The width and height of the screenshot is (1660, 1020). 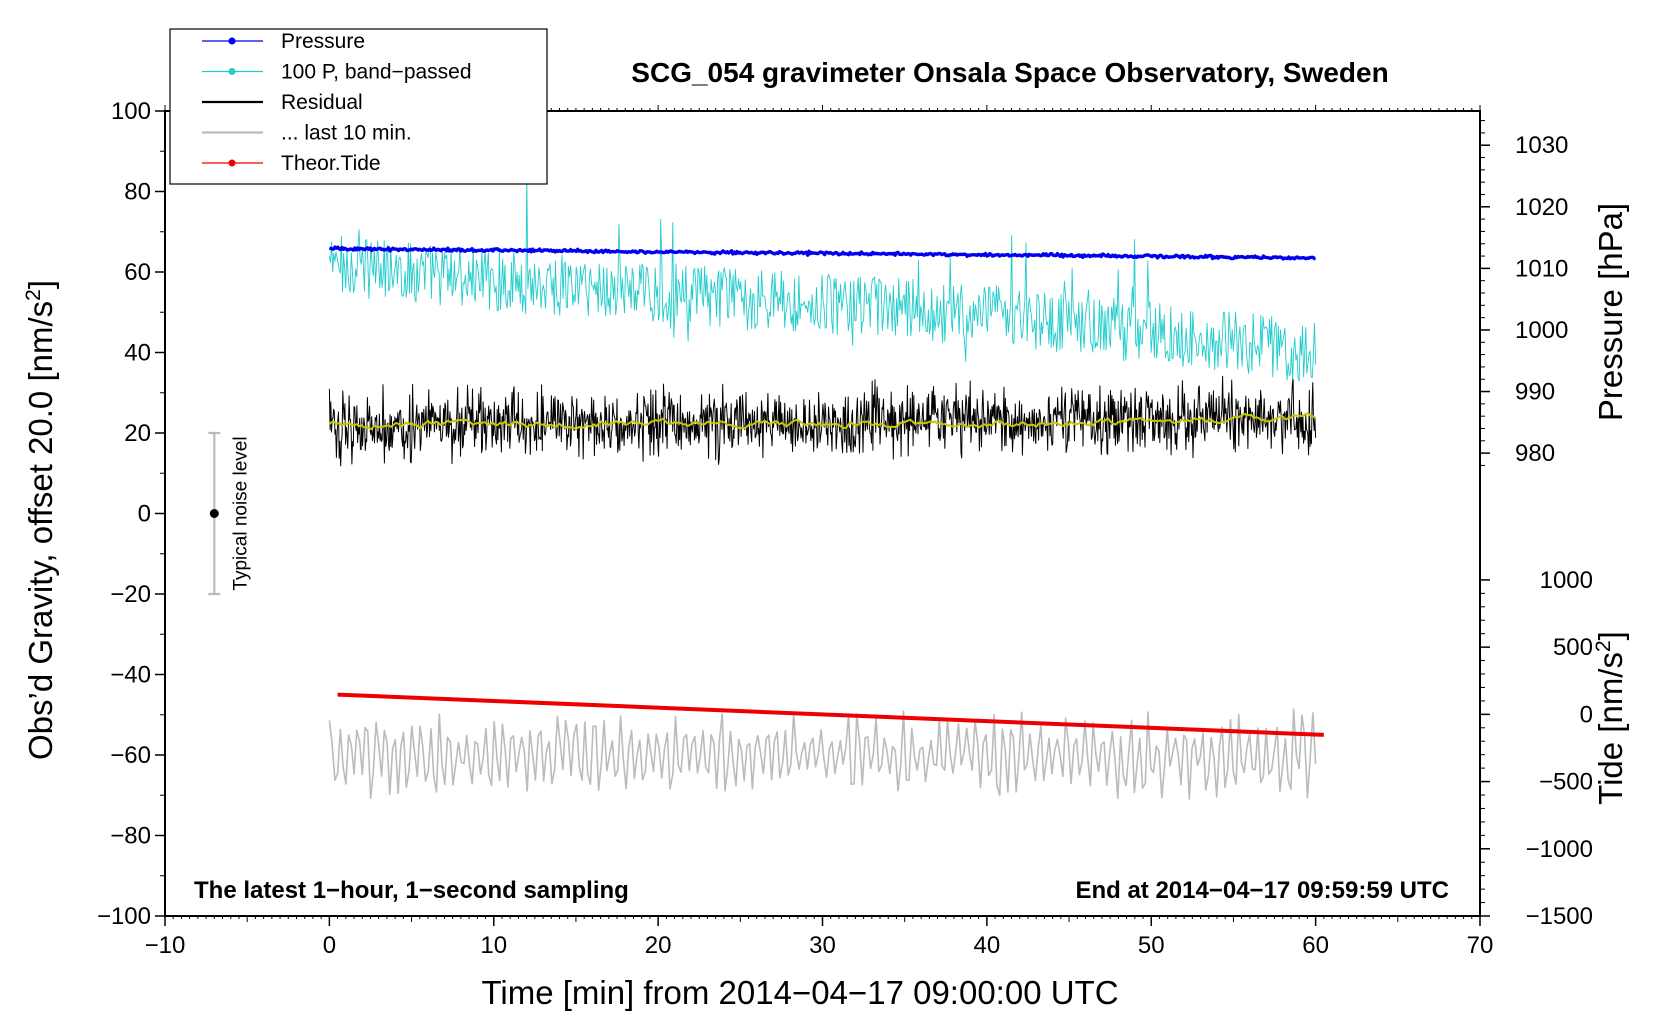 I want to click on note-latest-hour: The latest 1−hour, 1−second sampling, so click(x=411, y=890).